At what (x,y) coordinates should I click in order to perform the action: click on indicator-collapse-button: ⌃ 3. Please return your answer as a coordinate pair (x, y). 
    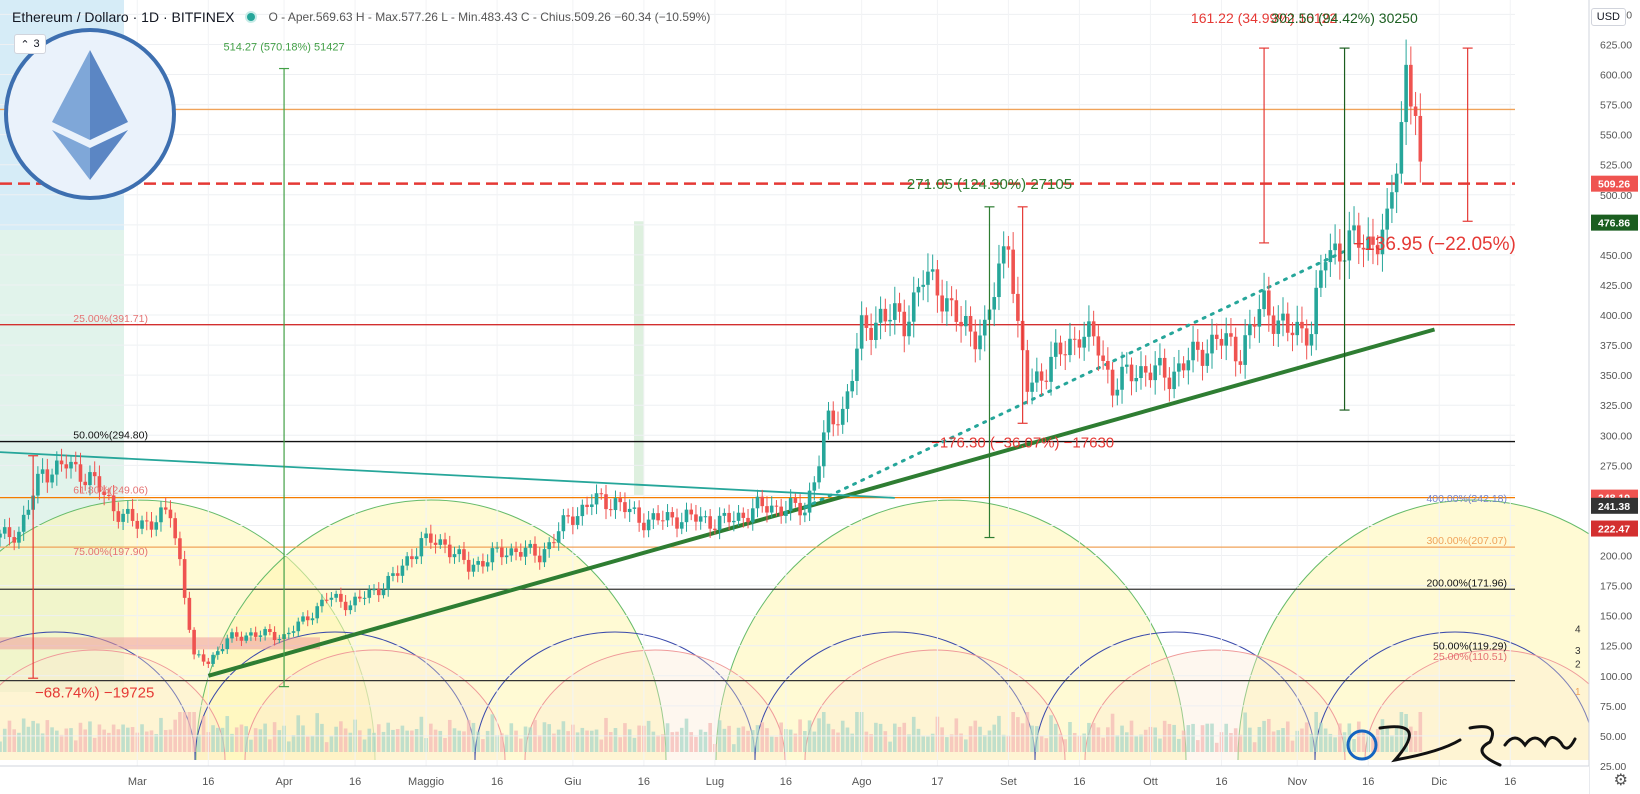
    Looking at the image, I should click on (30, 44).